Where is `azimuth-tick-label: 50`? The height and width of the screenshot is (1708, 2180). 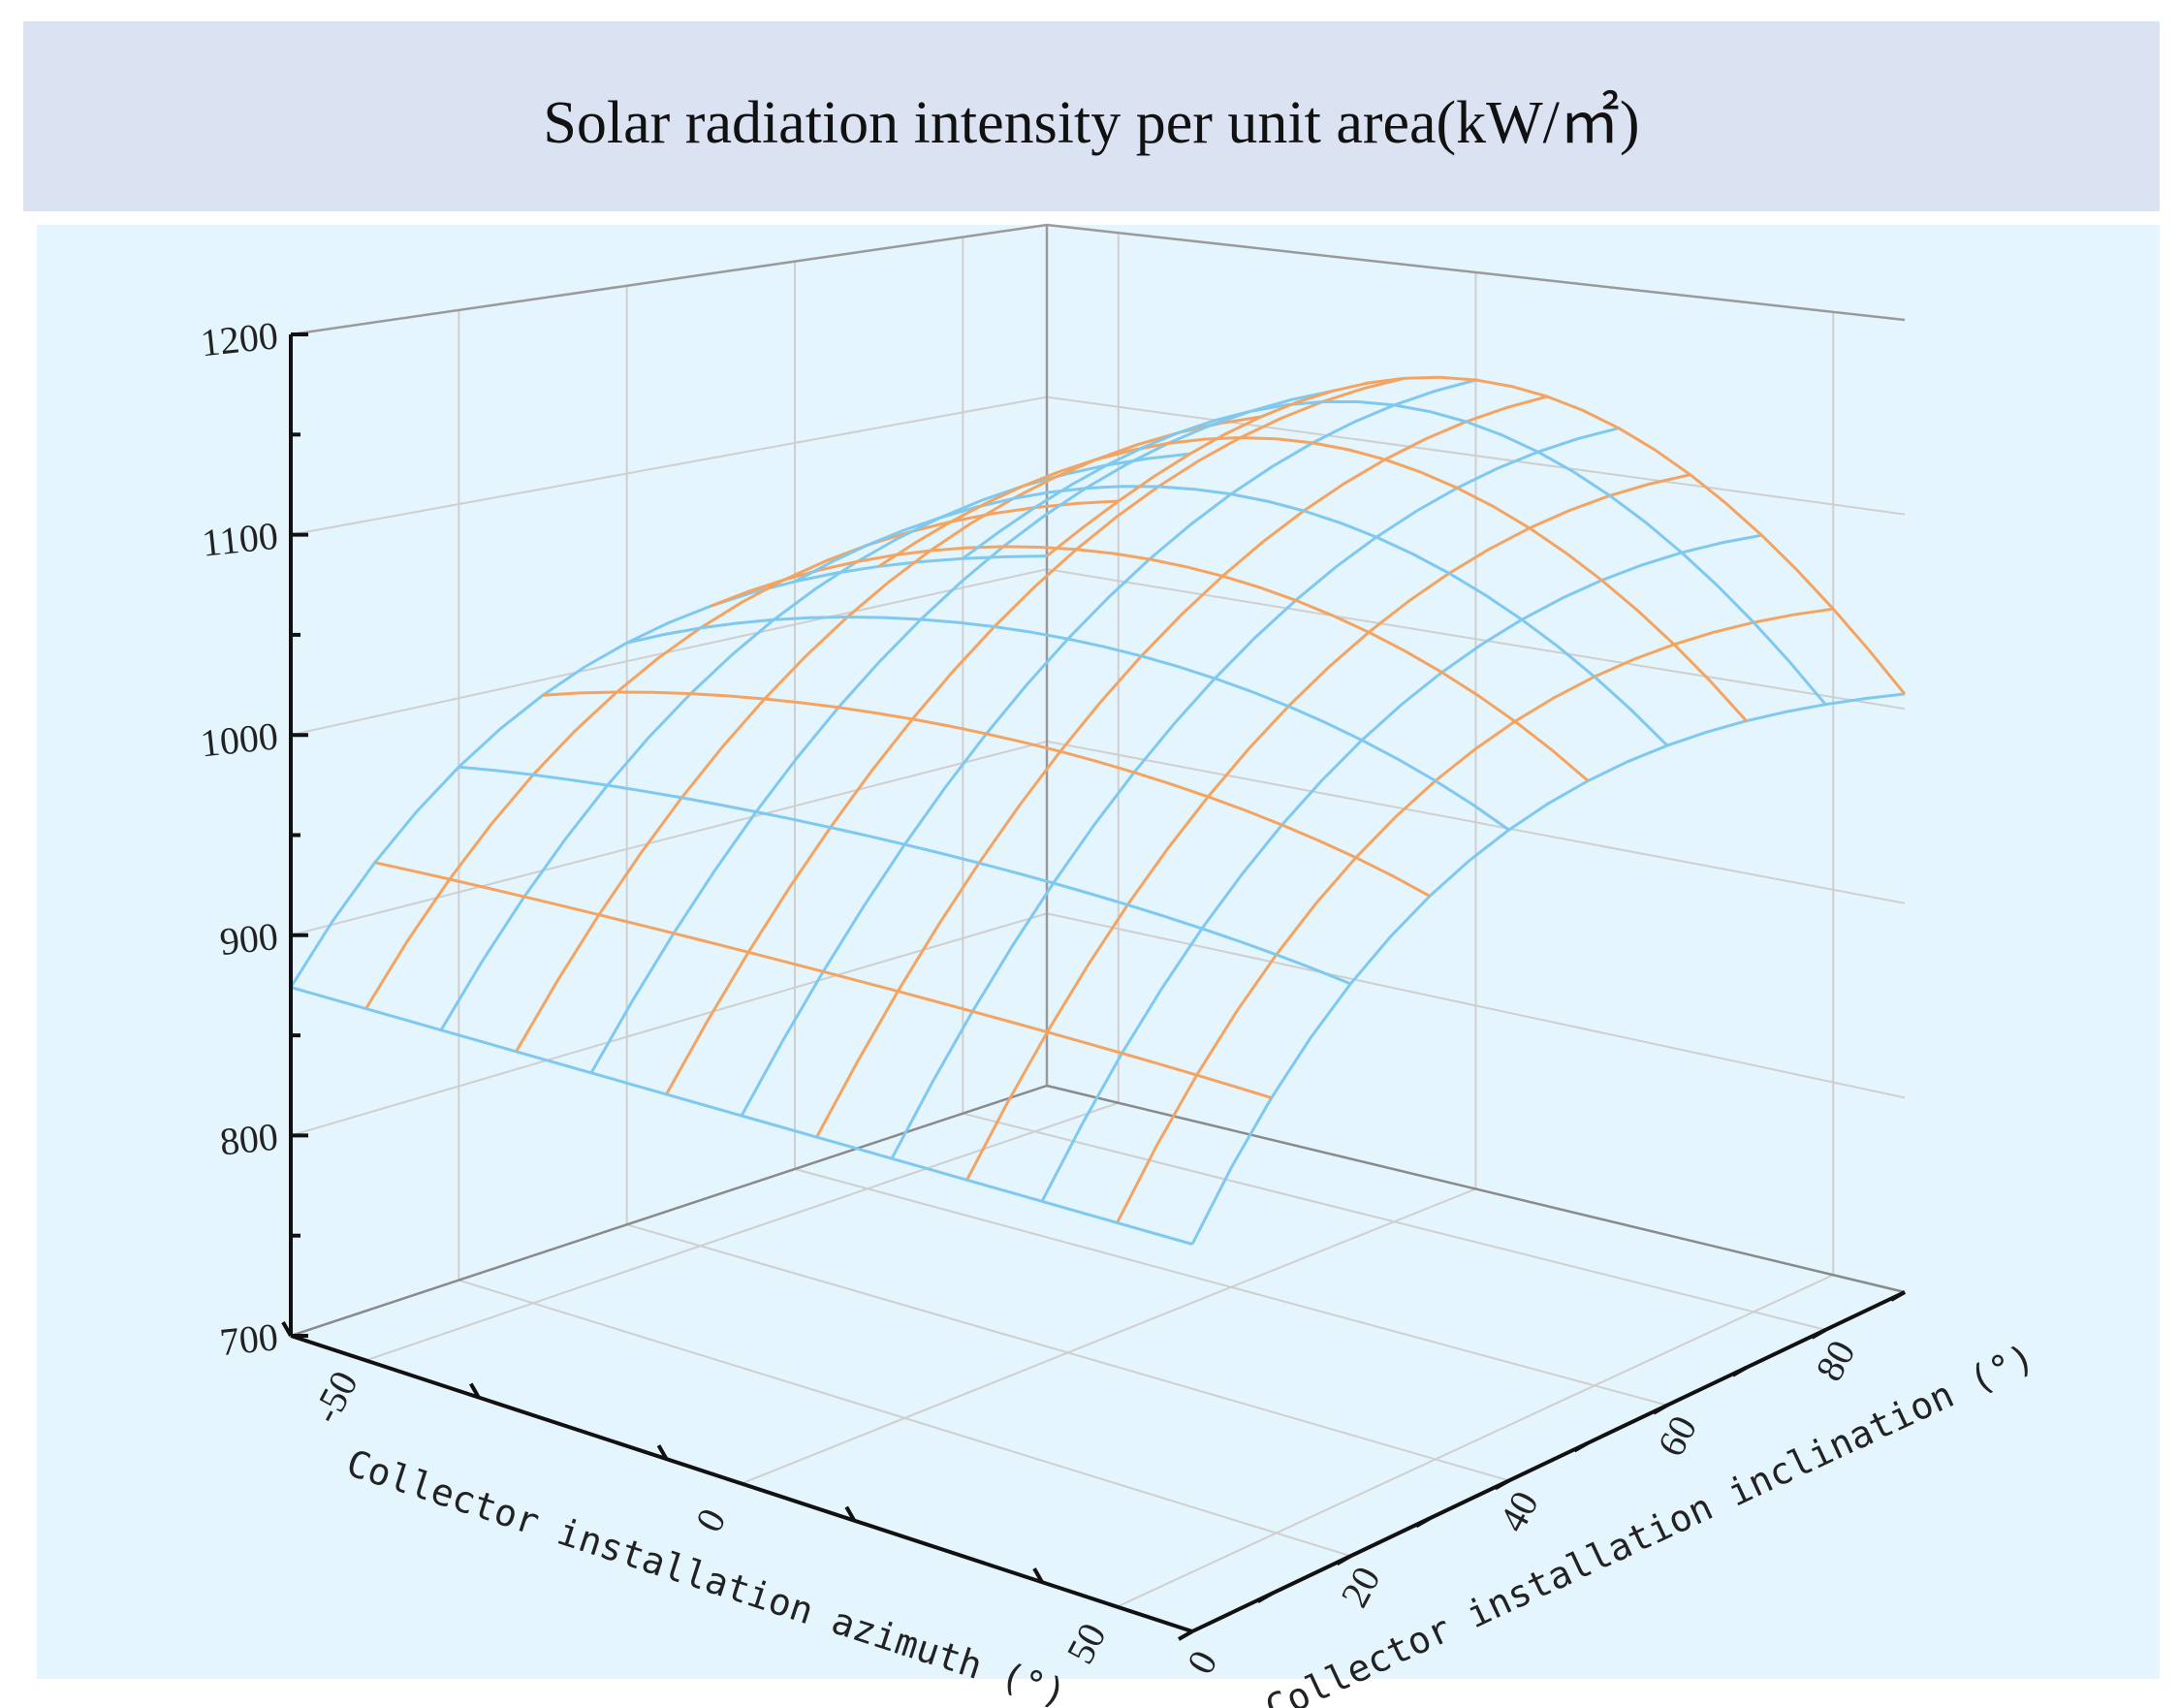 azimuth-tick-label: 50 is located at coordinates (1086, 1643).